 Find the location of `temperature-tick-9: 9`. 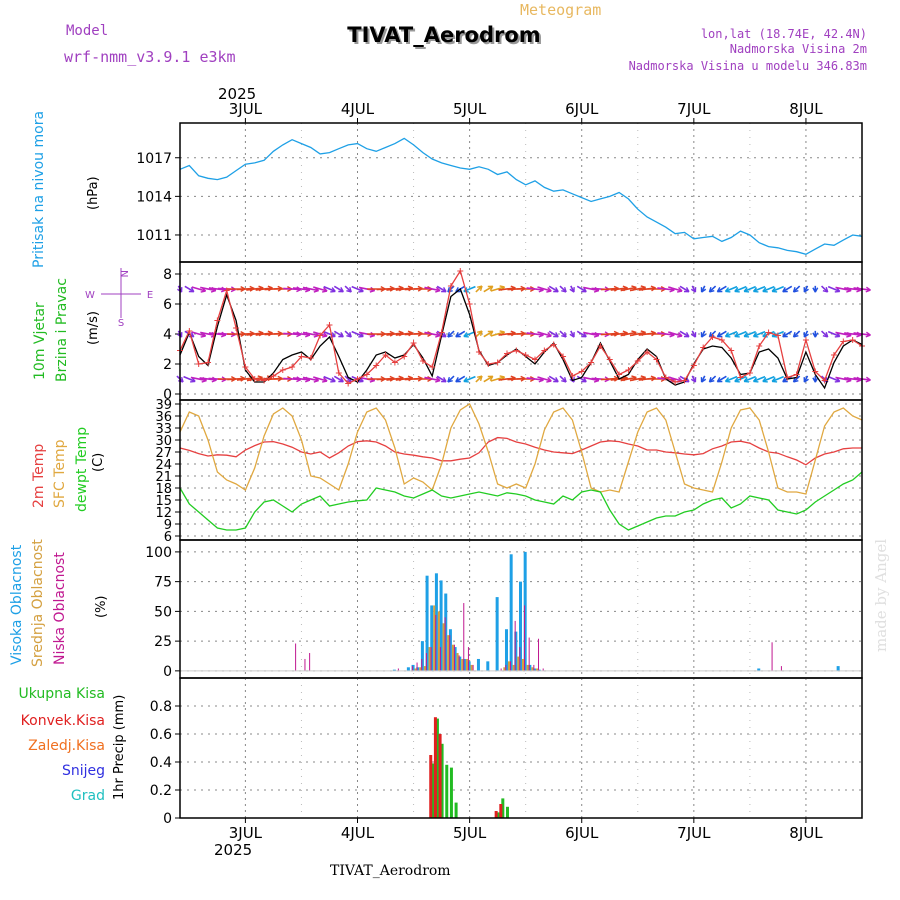

temperature-tick-9: 9 is located at coordinates (168, 525).